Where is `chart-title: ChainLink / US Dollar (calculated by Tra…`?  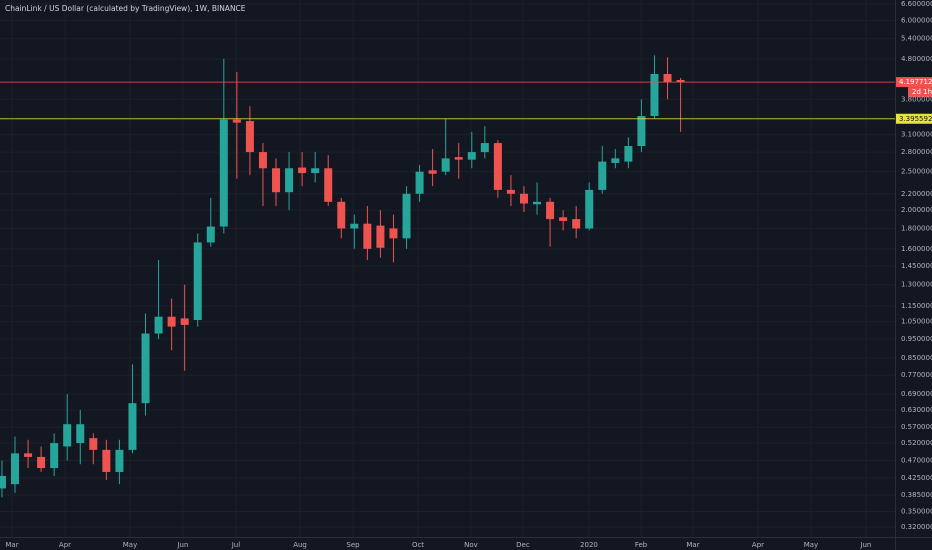
chart-title: ChainLink / US Dollar (calculated by Tra… is located at coordinates (125, 8).